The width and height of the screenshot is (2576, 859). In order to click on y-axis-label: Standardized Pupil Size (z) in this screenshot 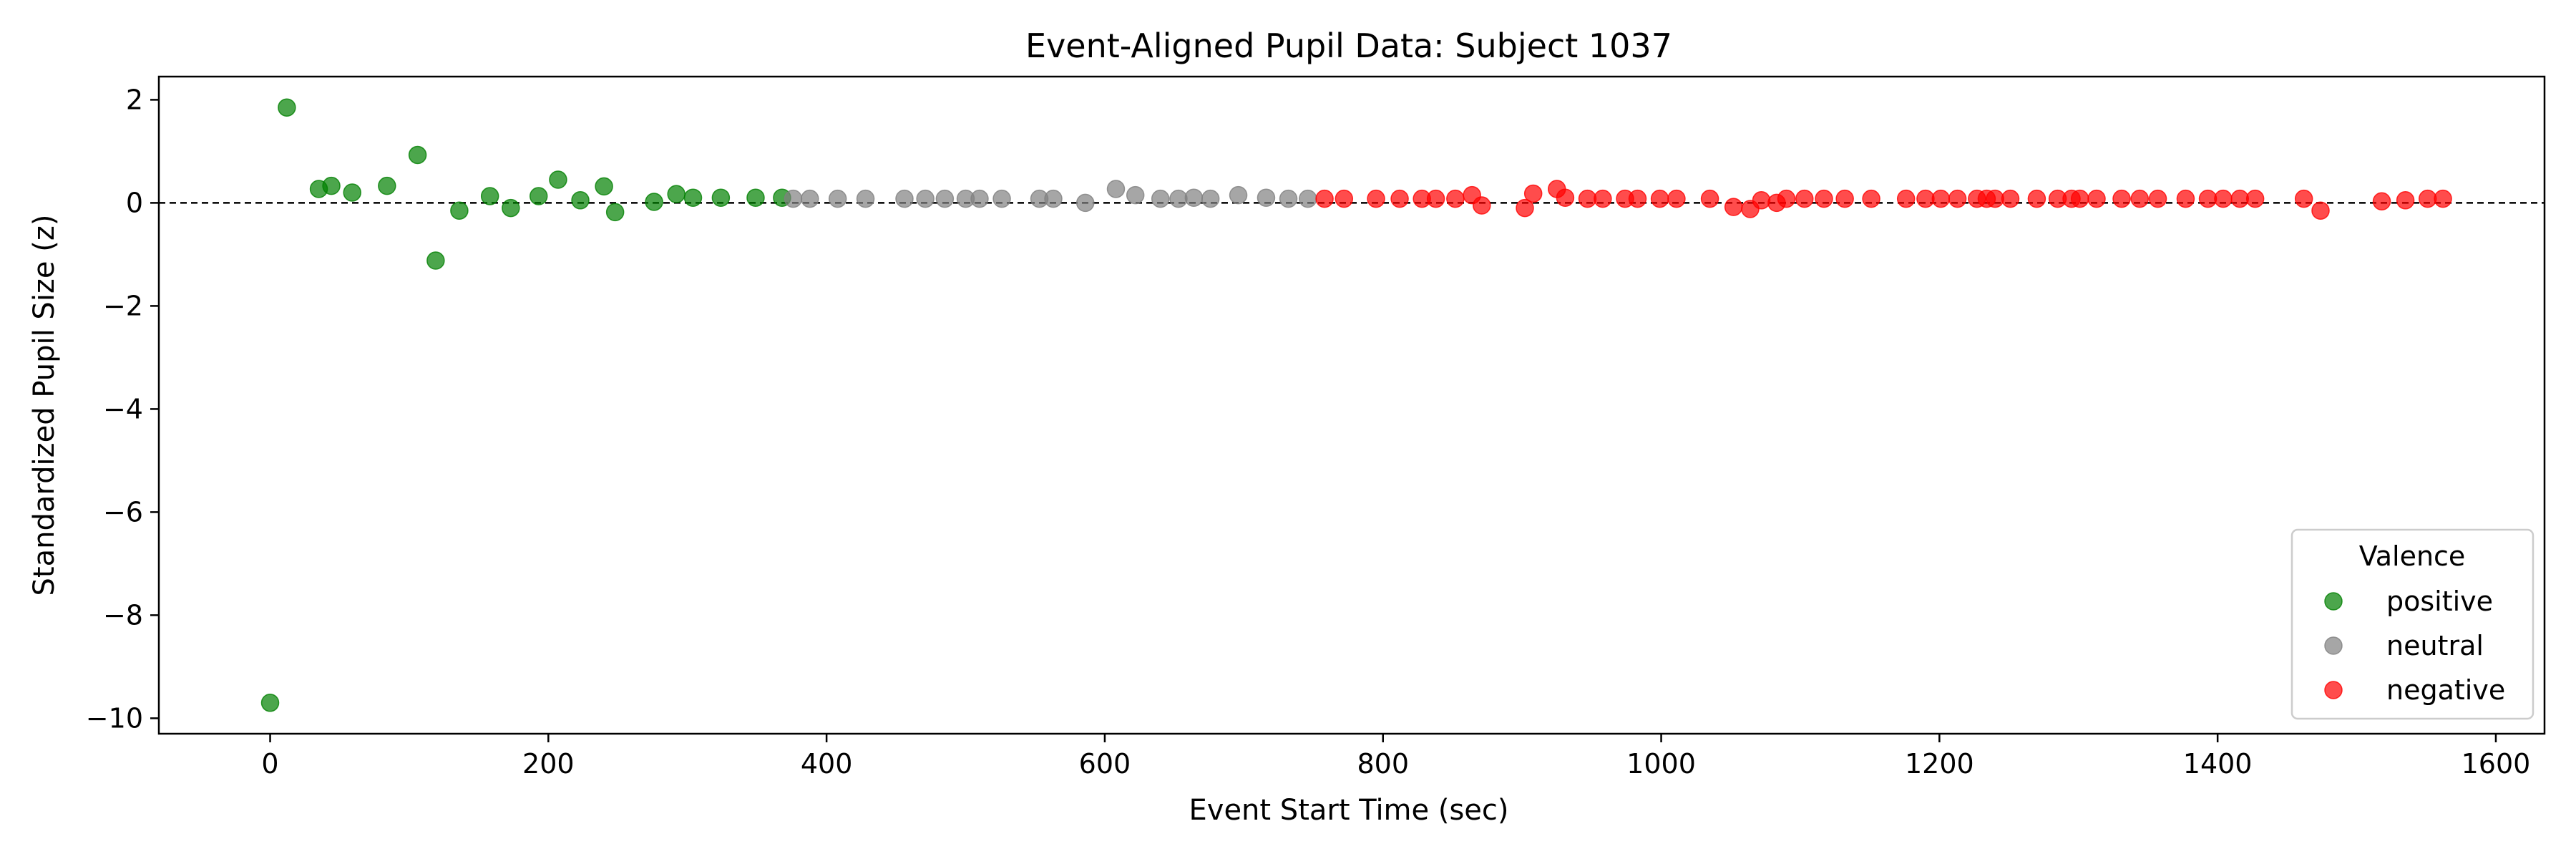, I will do `click(44, 405)`.